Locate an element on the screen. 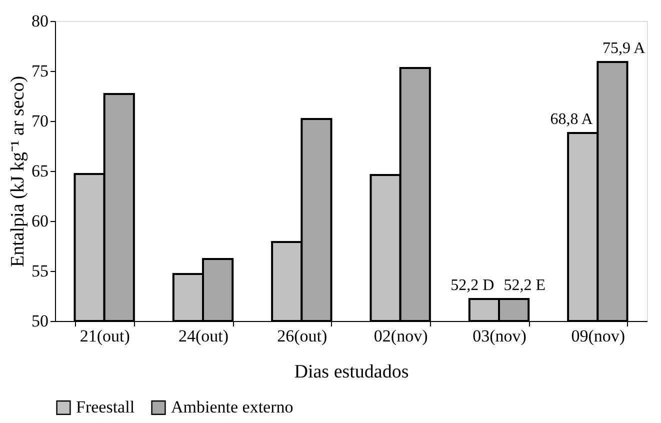 The width and height of the screenshot is (661, 423). legend-label: Freestall is located at coordinates (105, 407).